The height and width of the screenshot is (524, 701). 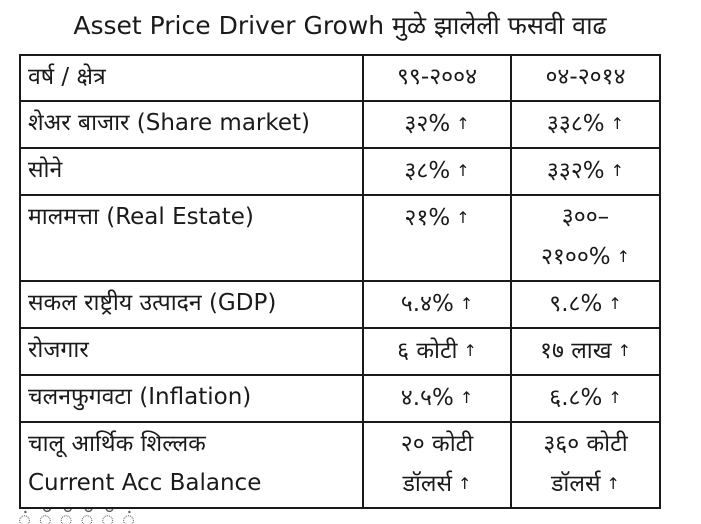 What do you see at coordinates (191, 398) in the screenshot?
I see `row-label: चलनफुगवटा (Inflation)` at bounding box center [191, 398].